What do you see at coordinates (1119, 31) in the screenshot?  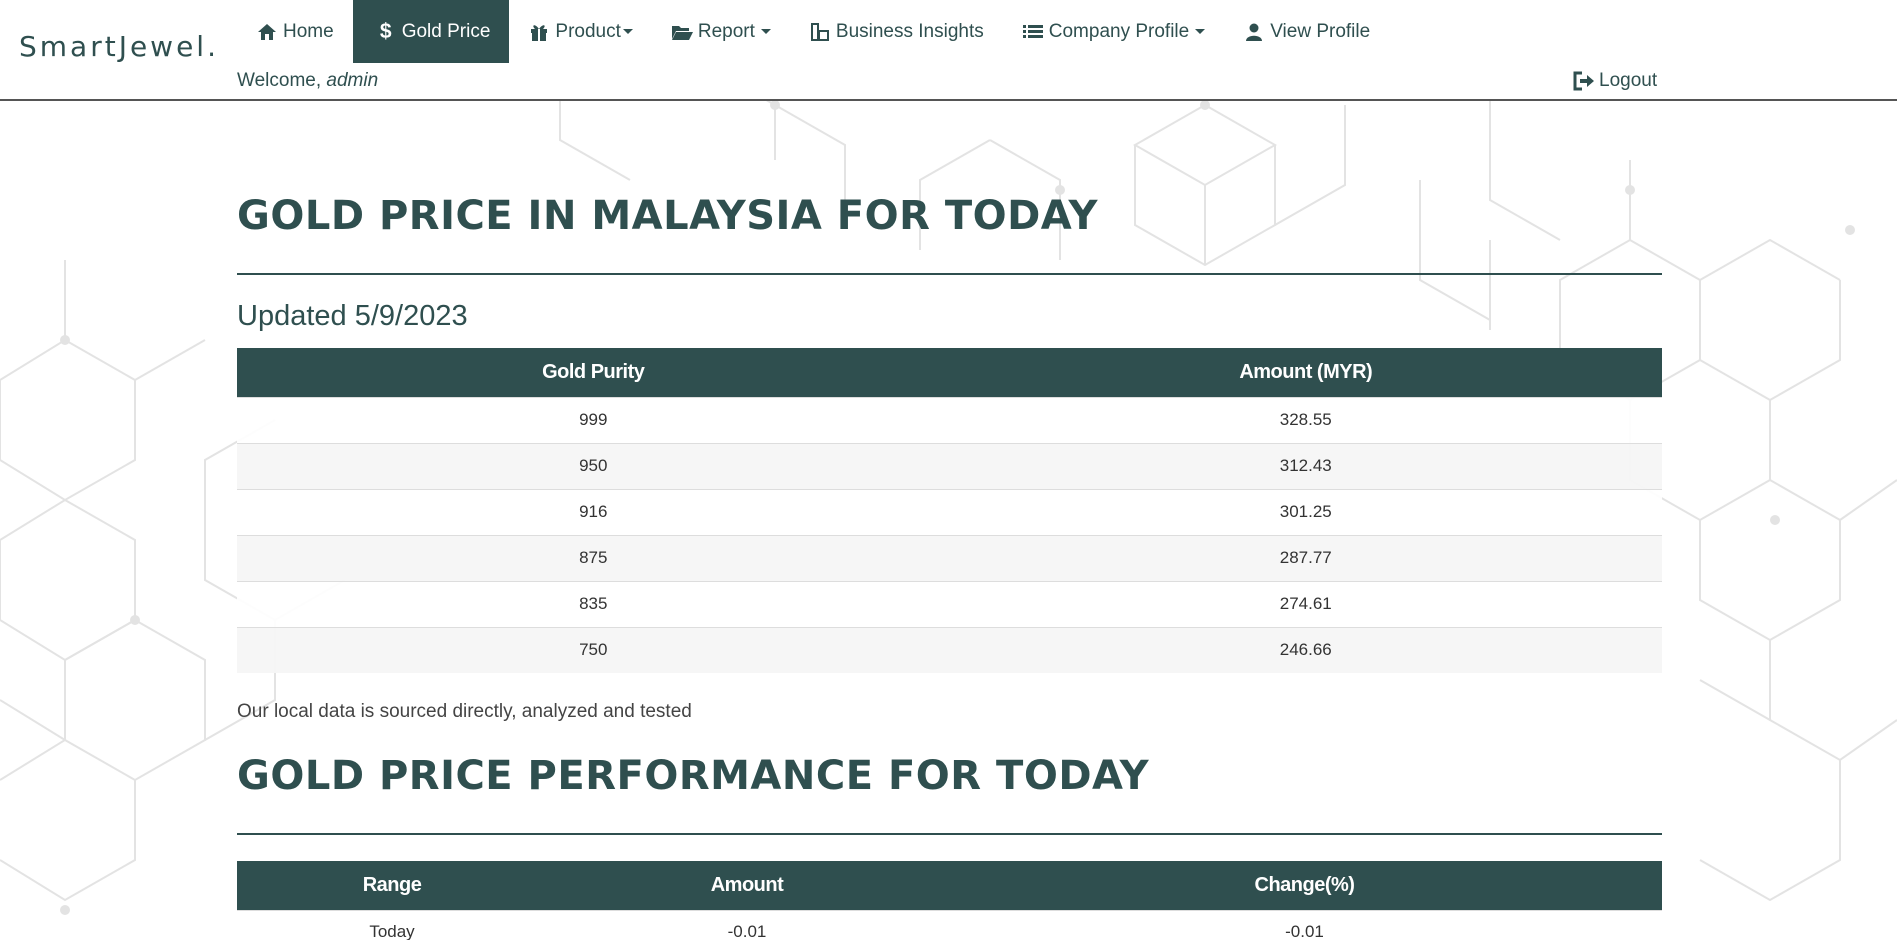 I see `nav-company-profile-label: Company Profile` at bounding box center [1119, 31].